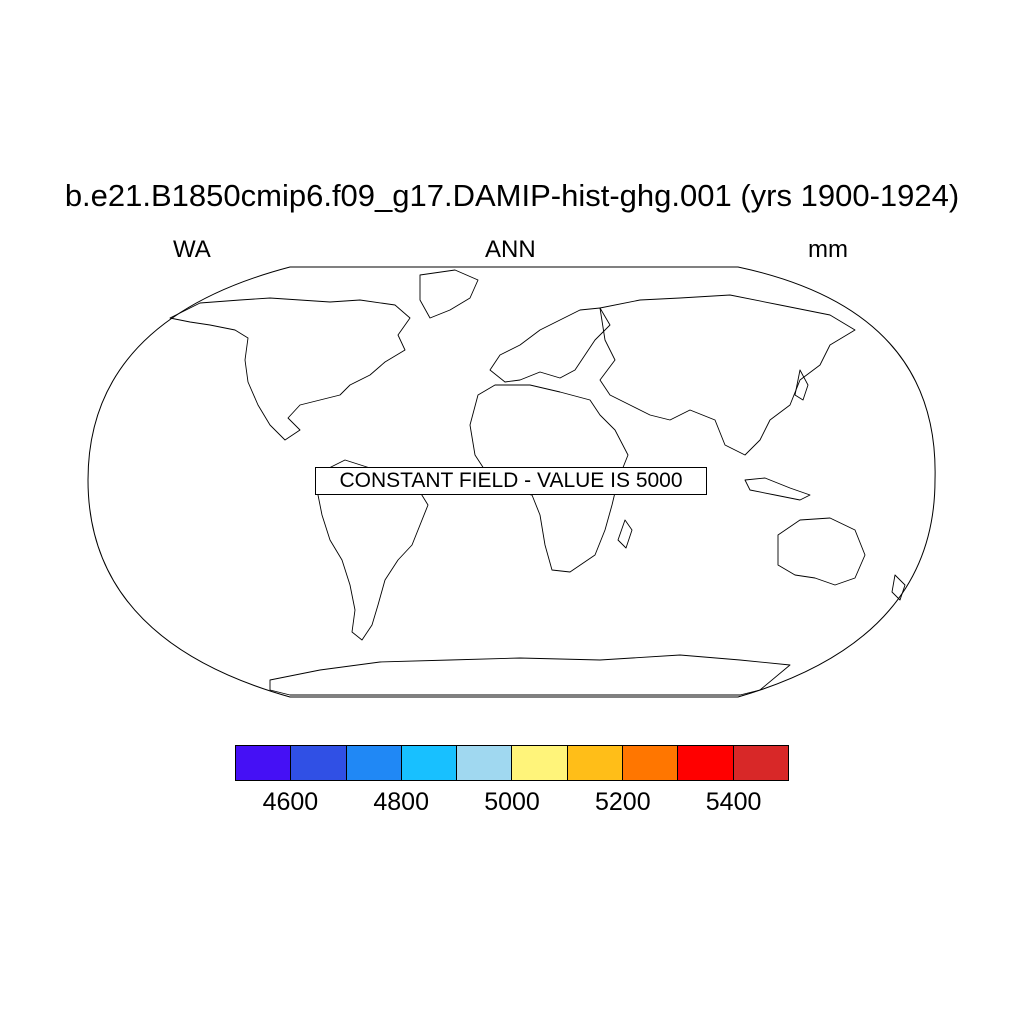 The image size is (1024, 1024). I want to click on coastline-japan, so click(801, 385).